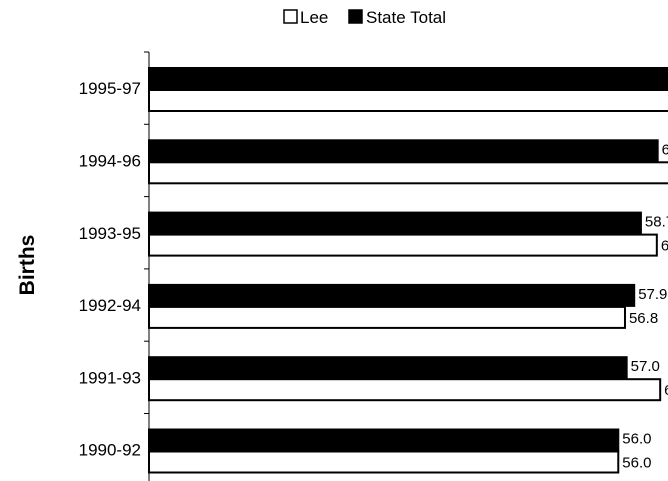 The image size is (668, 481). What do you see at coordinates (645, 366) in the screenshot?
I see `data-label-state-total: 57.0` at bounding box center [645, 366].